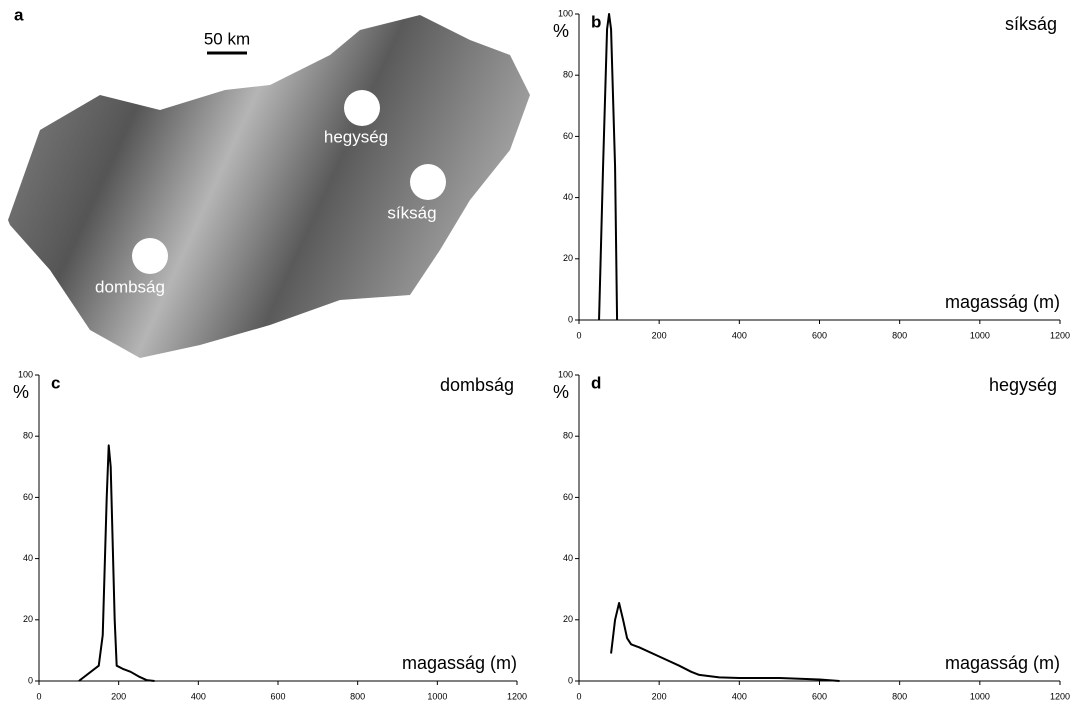  I want to click on panel-label: b, so click(596, 21).